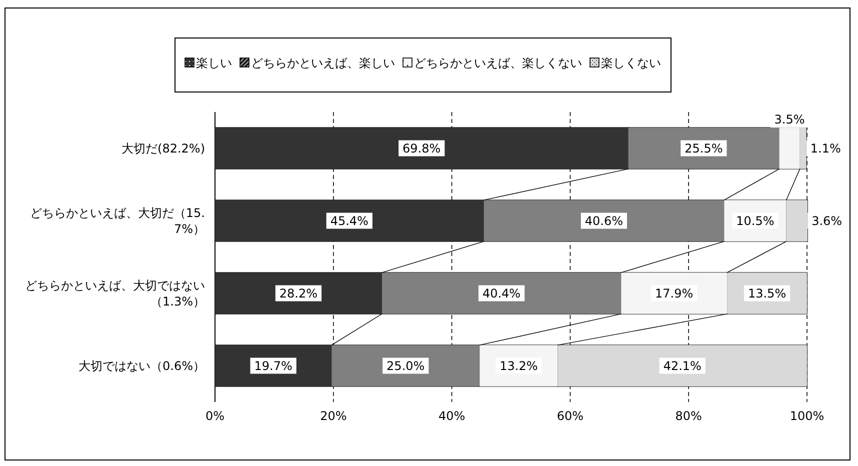  I want to click on y-tick-label: 大切だ(82.2%), so click(163, 148).